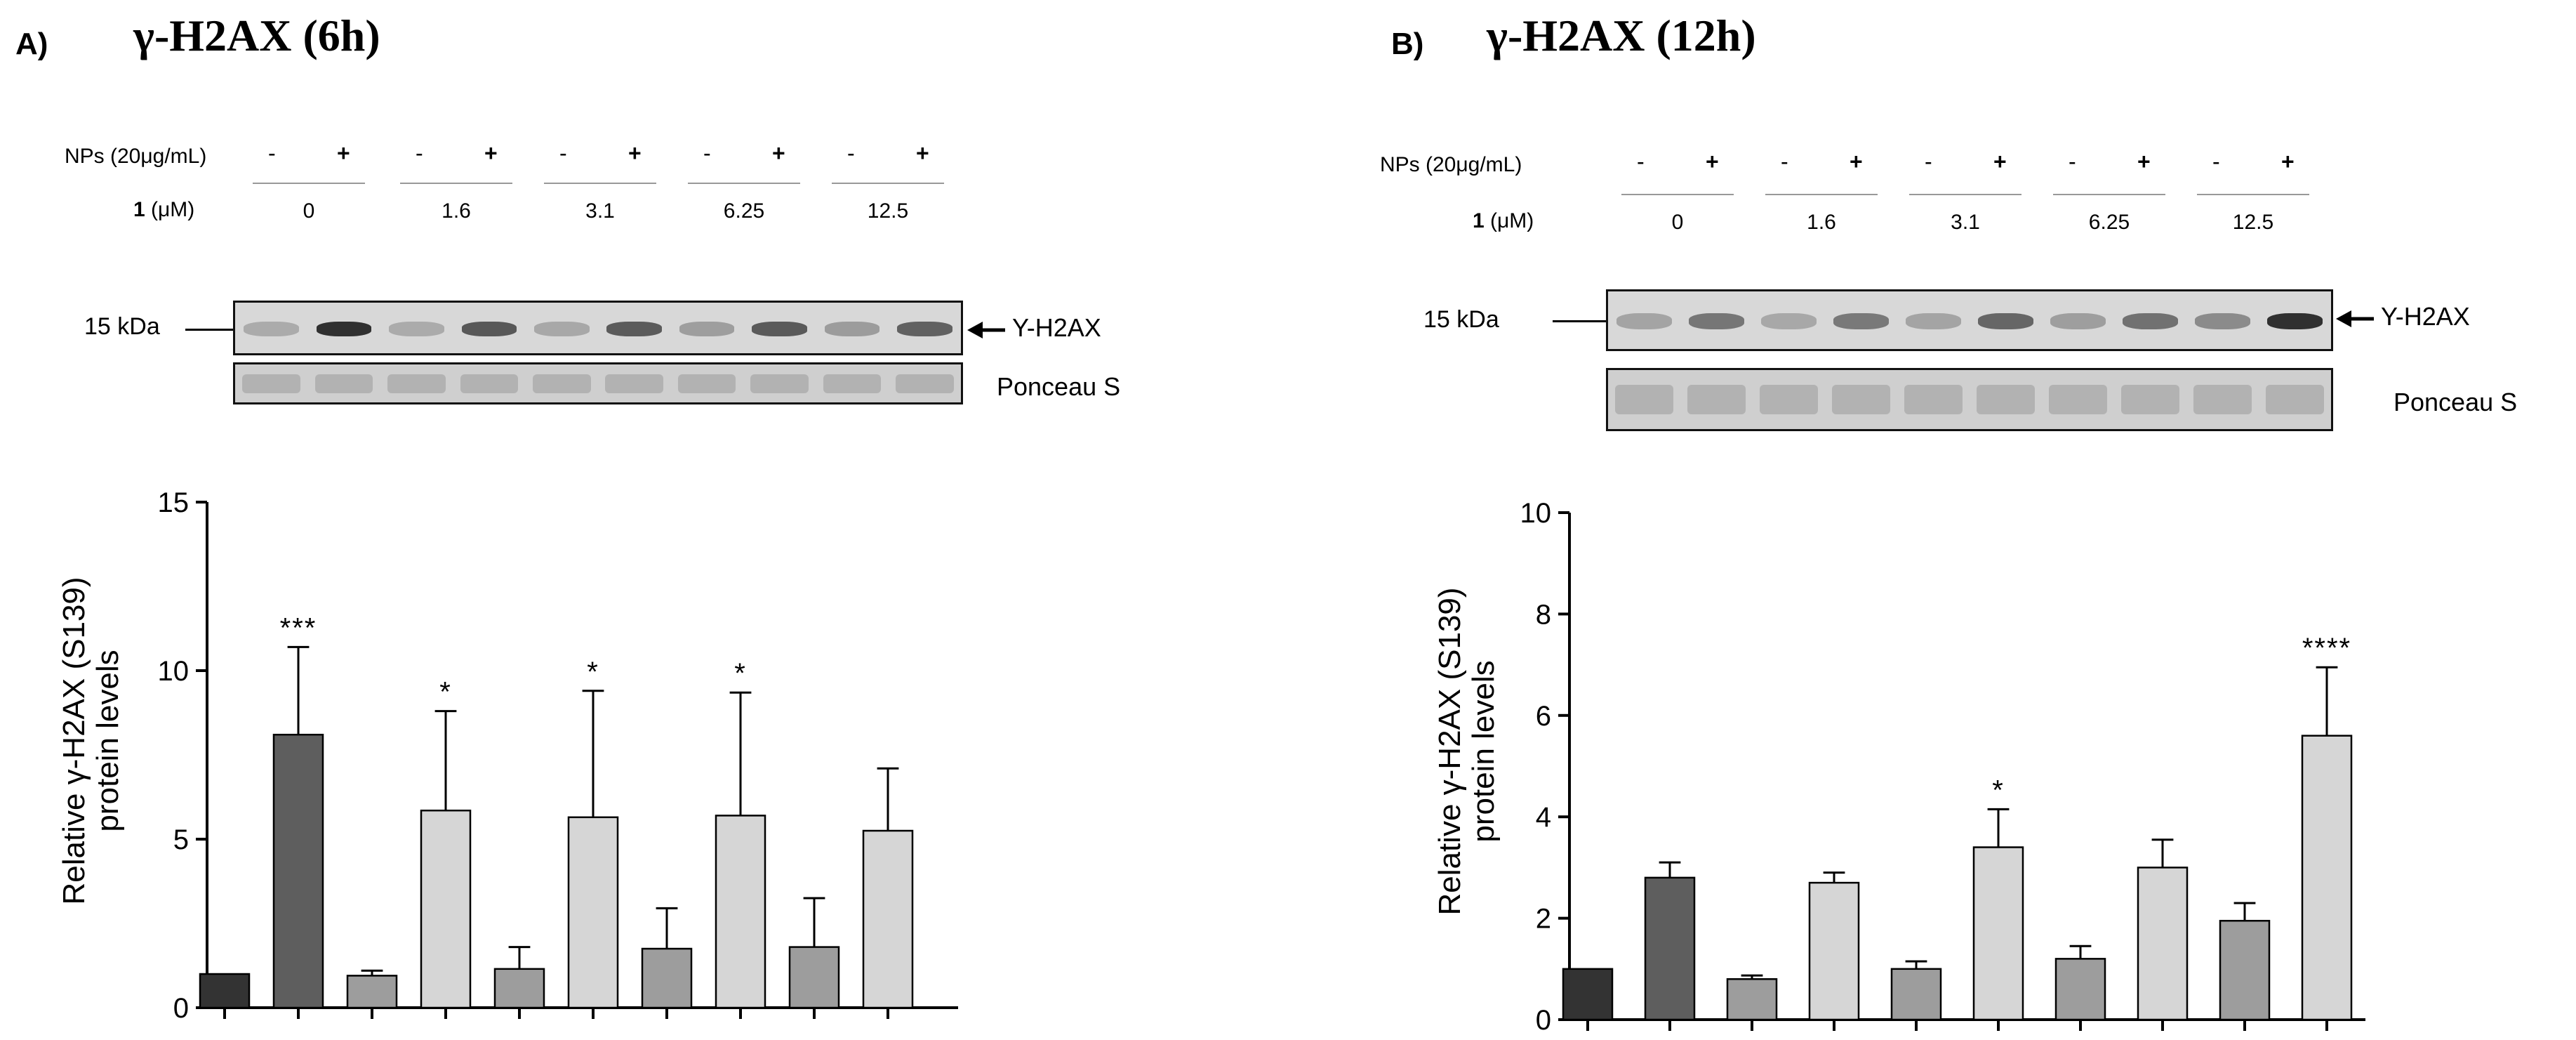 This screenshot has height=1040, width=2576. What do you see at coordinates (74, 740) in the screenshot?
I see `y-axis-label: Relative γ-H2AX (S139)` at bounding box center [74, 740].